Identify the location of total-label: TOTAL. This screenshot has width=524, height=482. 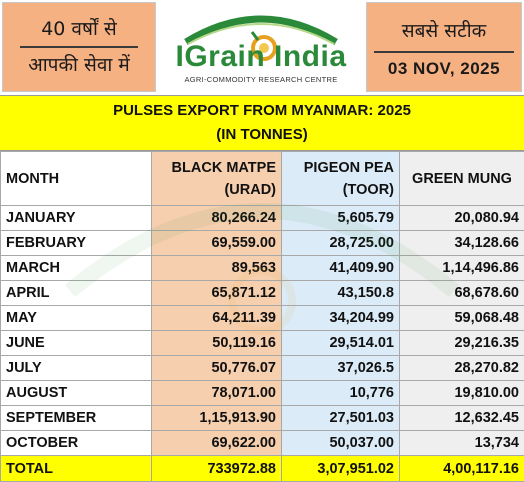
(76, 468).